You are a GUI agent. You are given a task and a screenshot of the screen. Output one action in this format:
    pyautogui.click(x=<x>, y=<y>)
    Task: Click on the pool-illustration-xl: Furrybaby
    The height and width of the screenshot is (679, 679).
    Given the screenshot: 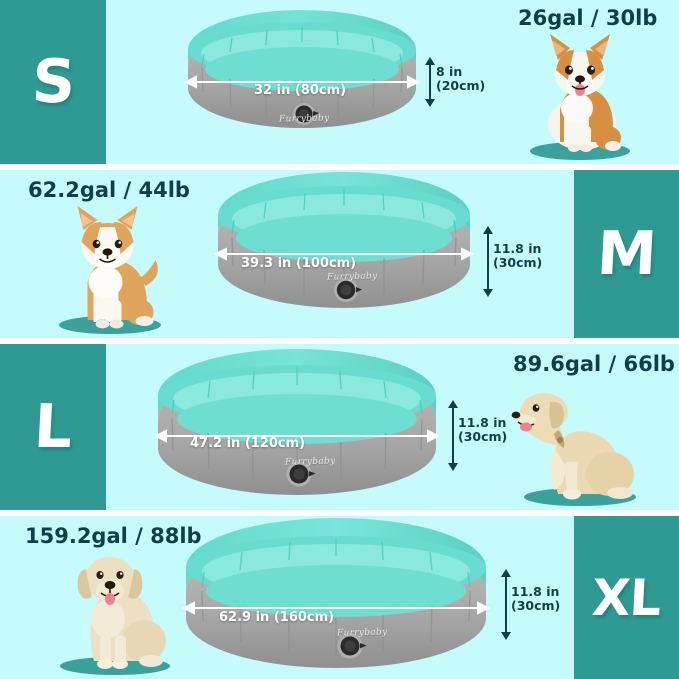 What is the action you would take?
    pyautogui.click(x=336, y=596)
    